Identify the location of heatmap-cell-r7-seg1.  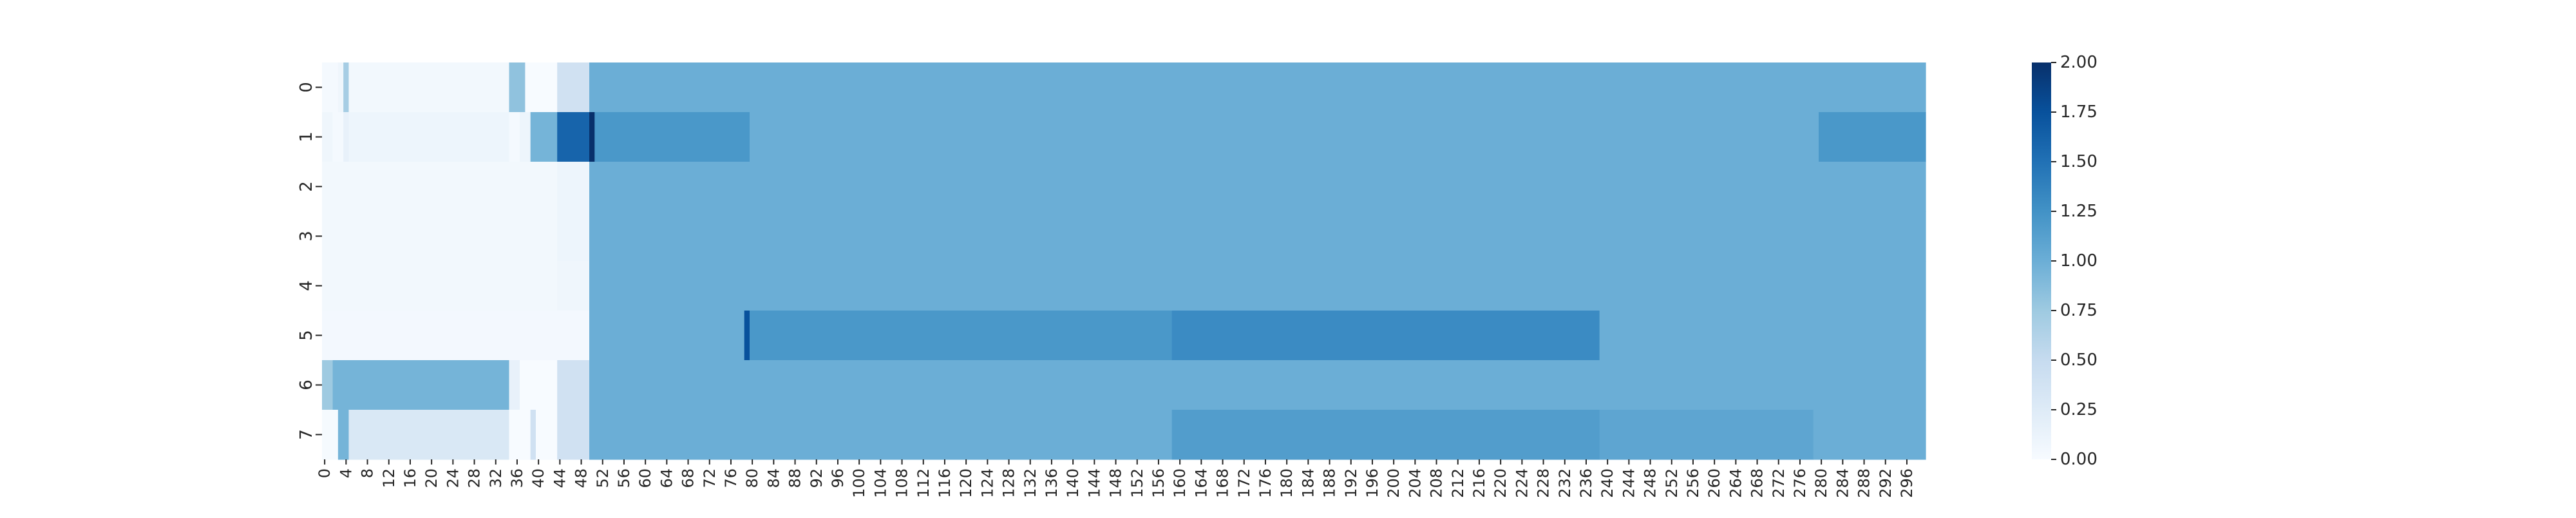
(343, 435).